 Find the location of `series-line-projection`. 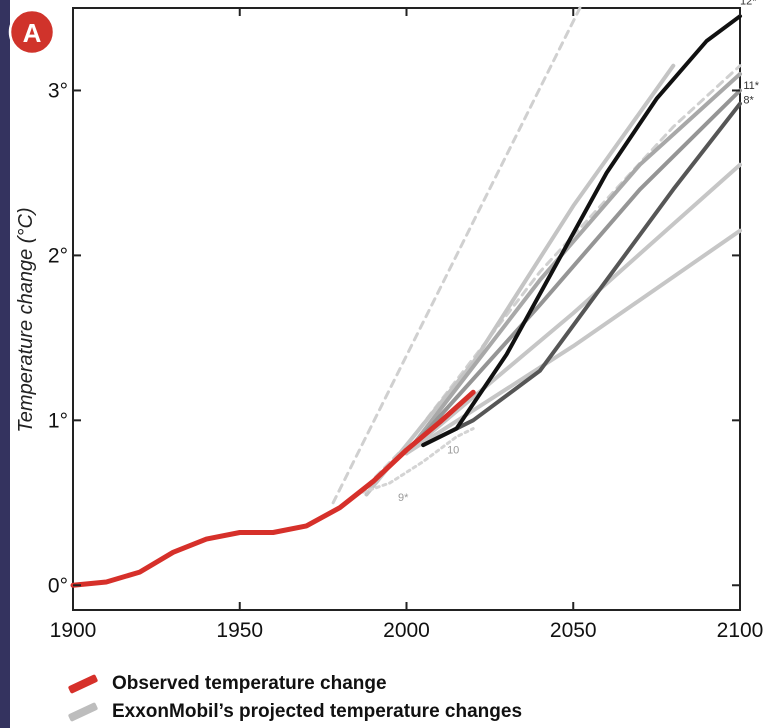

series-line-projection is located at coordinates (415, 461).